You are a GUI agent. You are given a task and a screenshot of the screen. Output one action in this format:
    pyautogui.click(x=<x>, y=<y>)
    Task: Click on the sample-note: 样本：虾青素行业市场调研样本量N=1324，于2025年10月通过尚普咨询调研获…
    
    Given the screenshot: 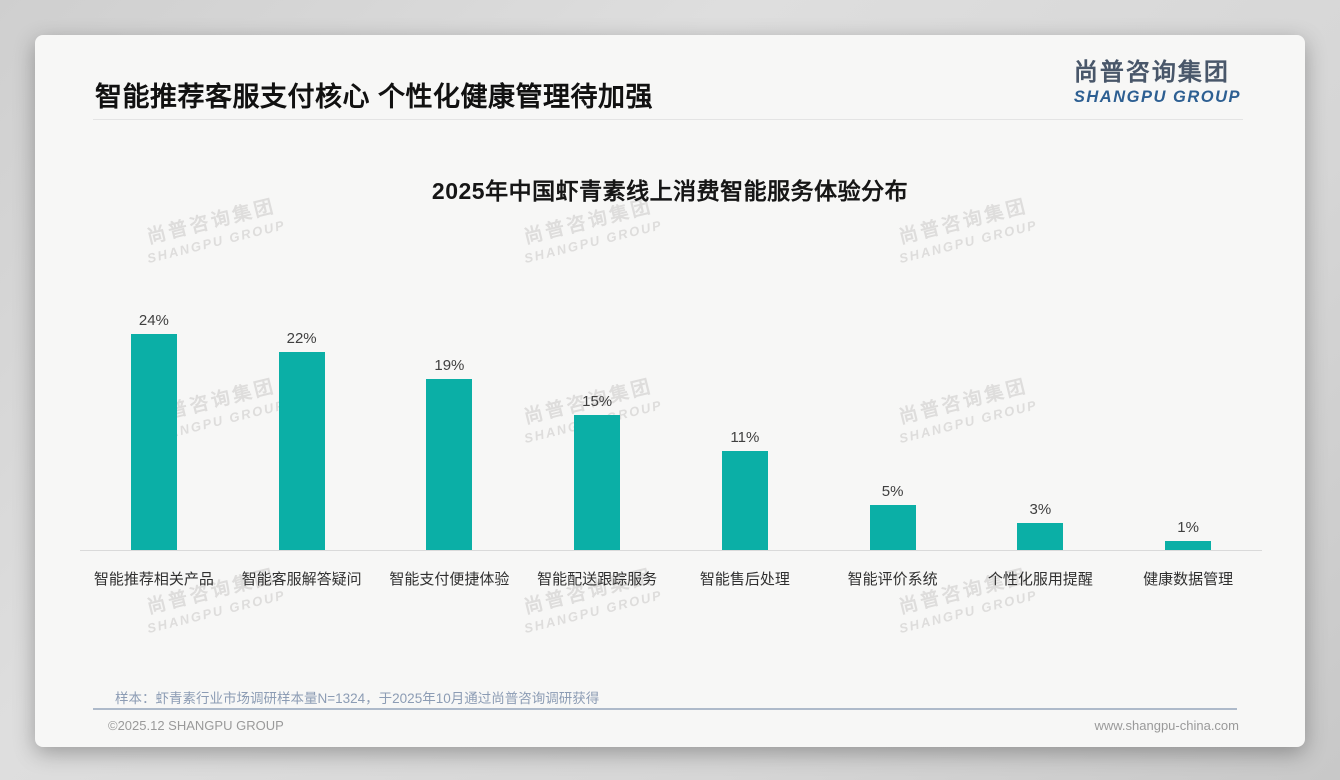 What is the action you would take?
    pyautogui.click(x=357, y=698)
    